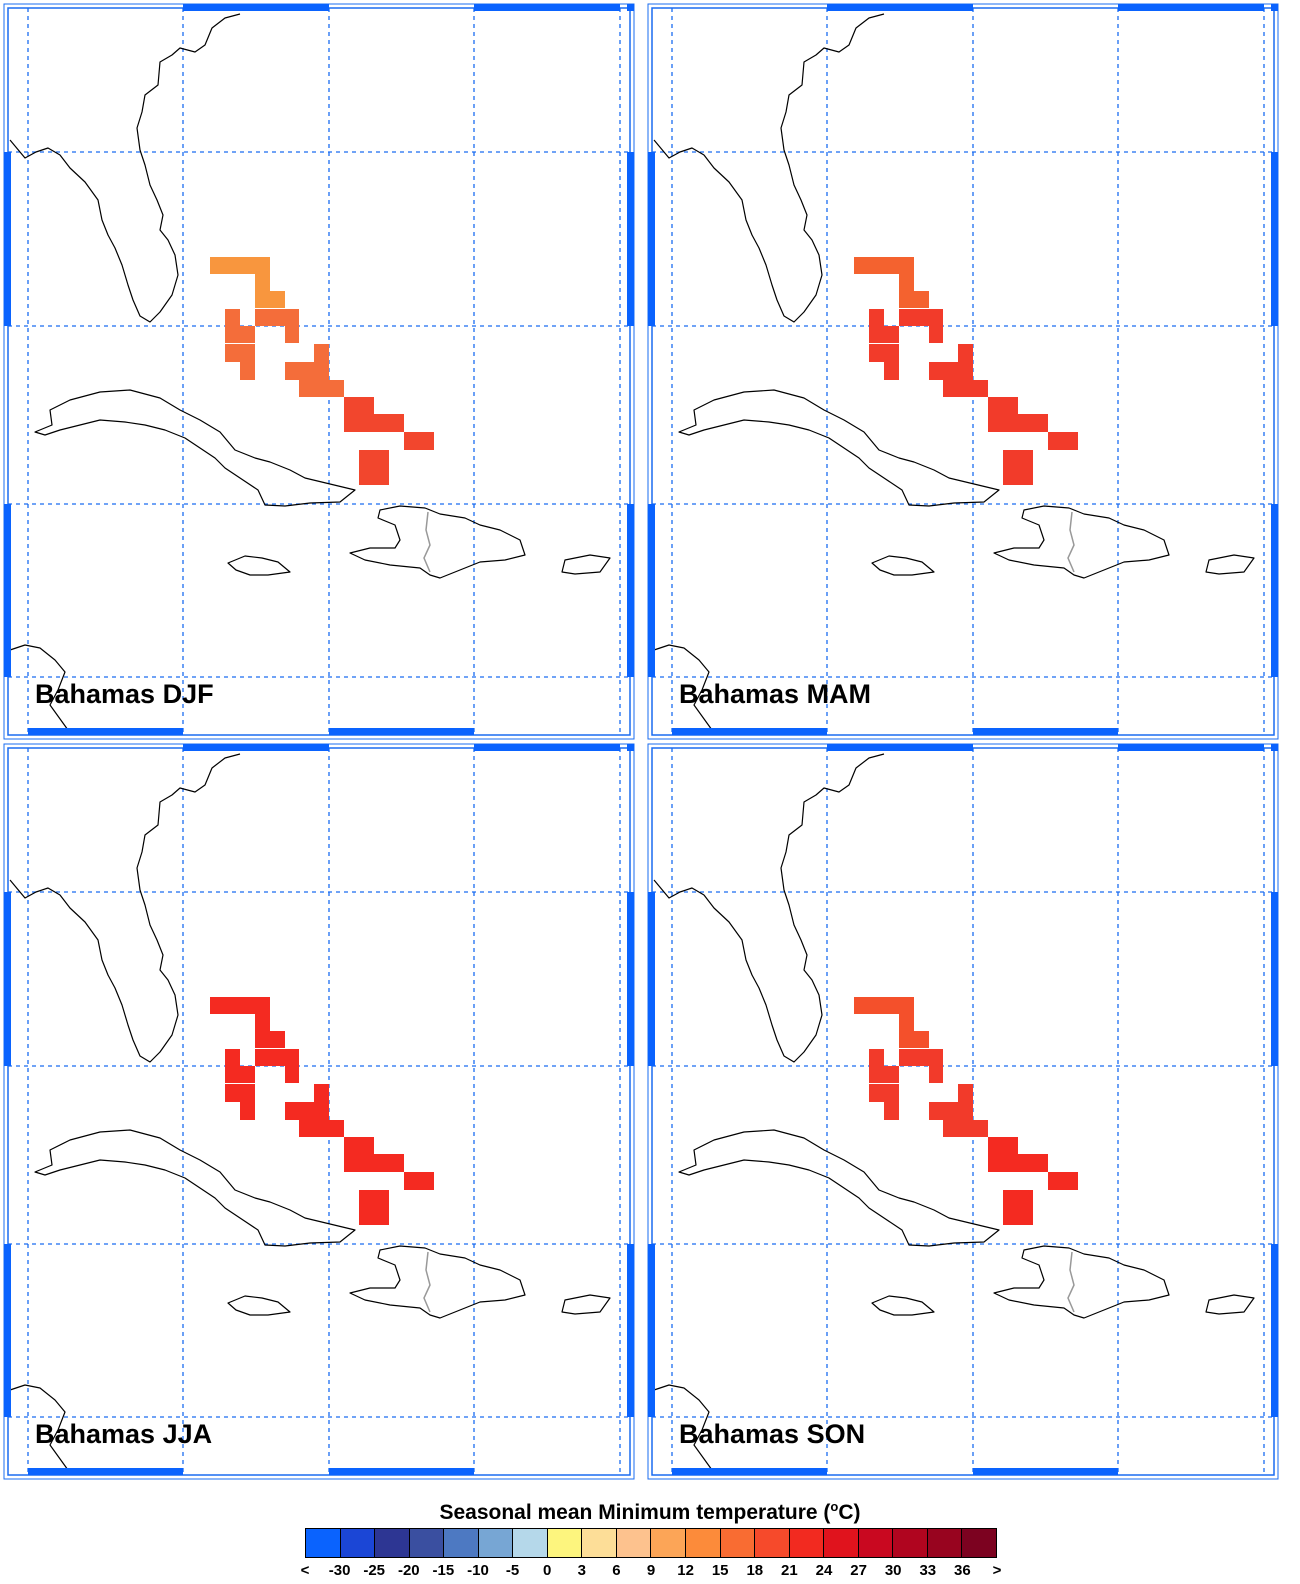  I want to click on legend-tick-label: 9, so click(651, 1570).